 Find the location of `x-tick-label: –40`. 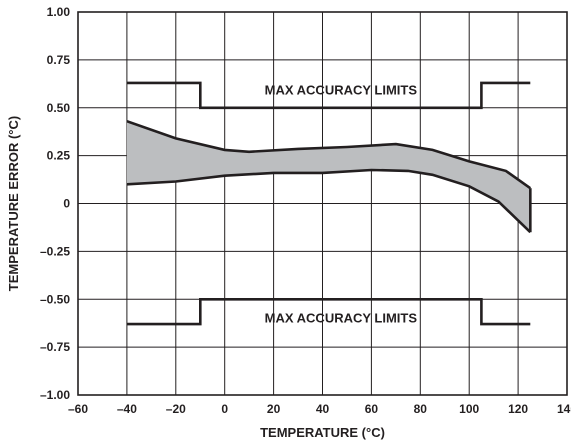

x-tick-label: –40 is located at coordinates (127, 409).